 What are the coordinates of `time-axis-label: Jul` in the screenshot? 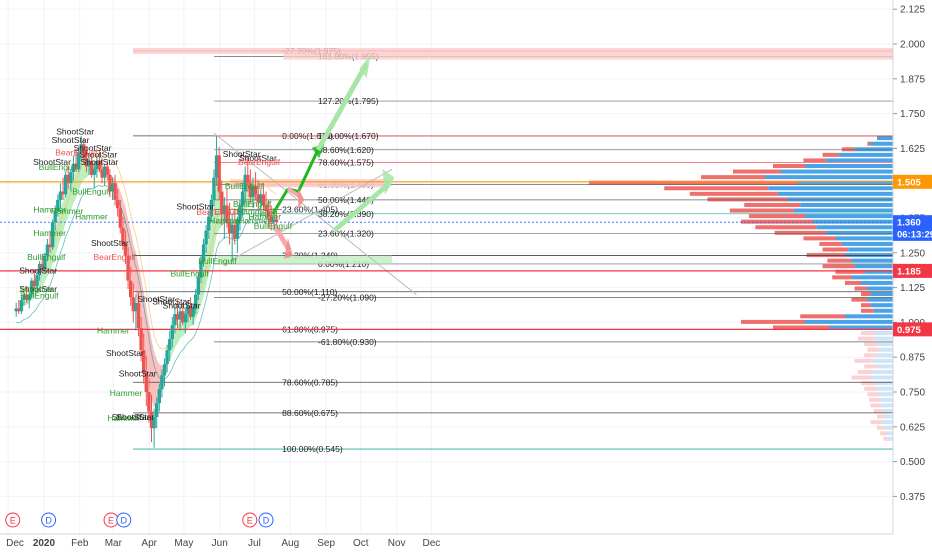 It's located at (254, 543).